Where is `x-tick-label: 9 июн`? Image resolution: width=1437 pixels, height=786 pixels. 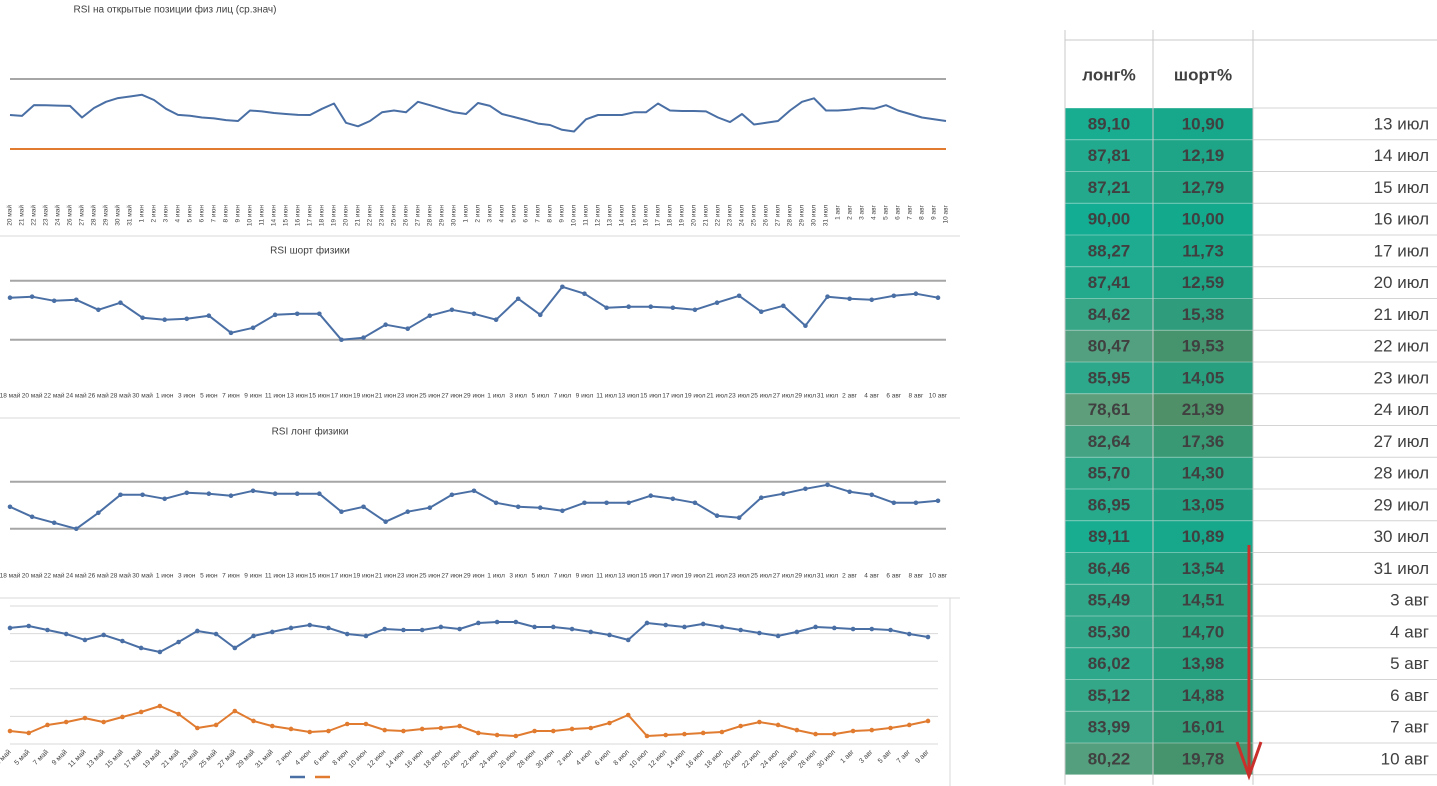
x-tick-label: 9 июн is located at coordinates (253, 576).